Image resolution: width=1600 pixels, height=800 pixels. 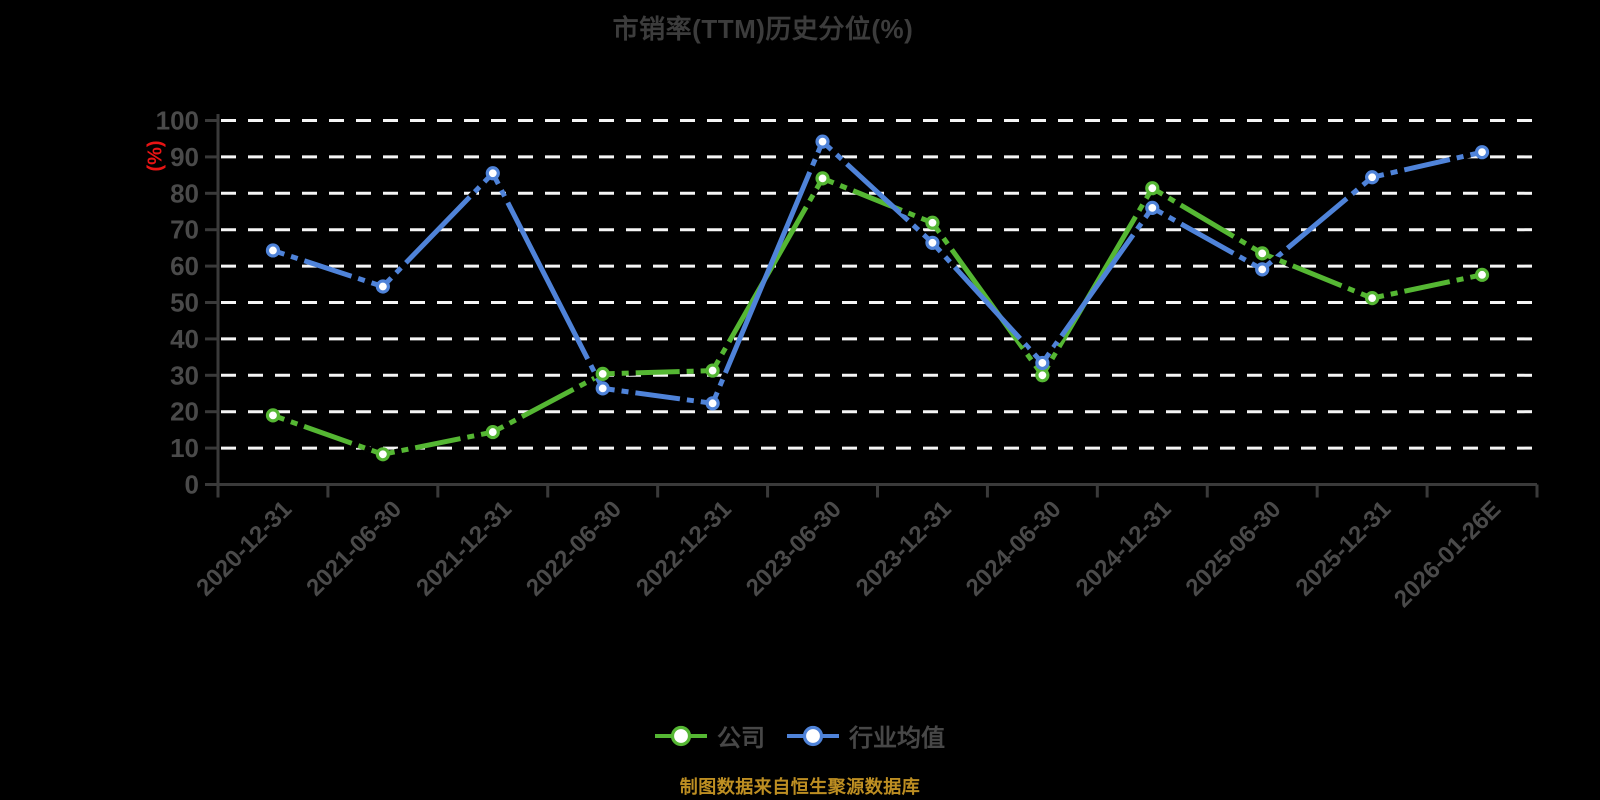 What do you see at coordinates (354, 549) in the screenshot?
I see `x-axis-label: 2021-06-30` at bounding box center [354, 549].